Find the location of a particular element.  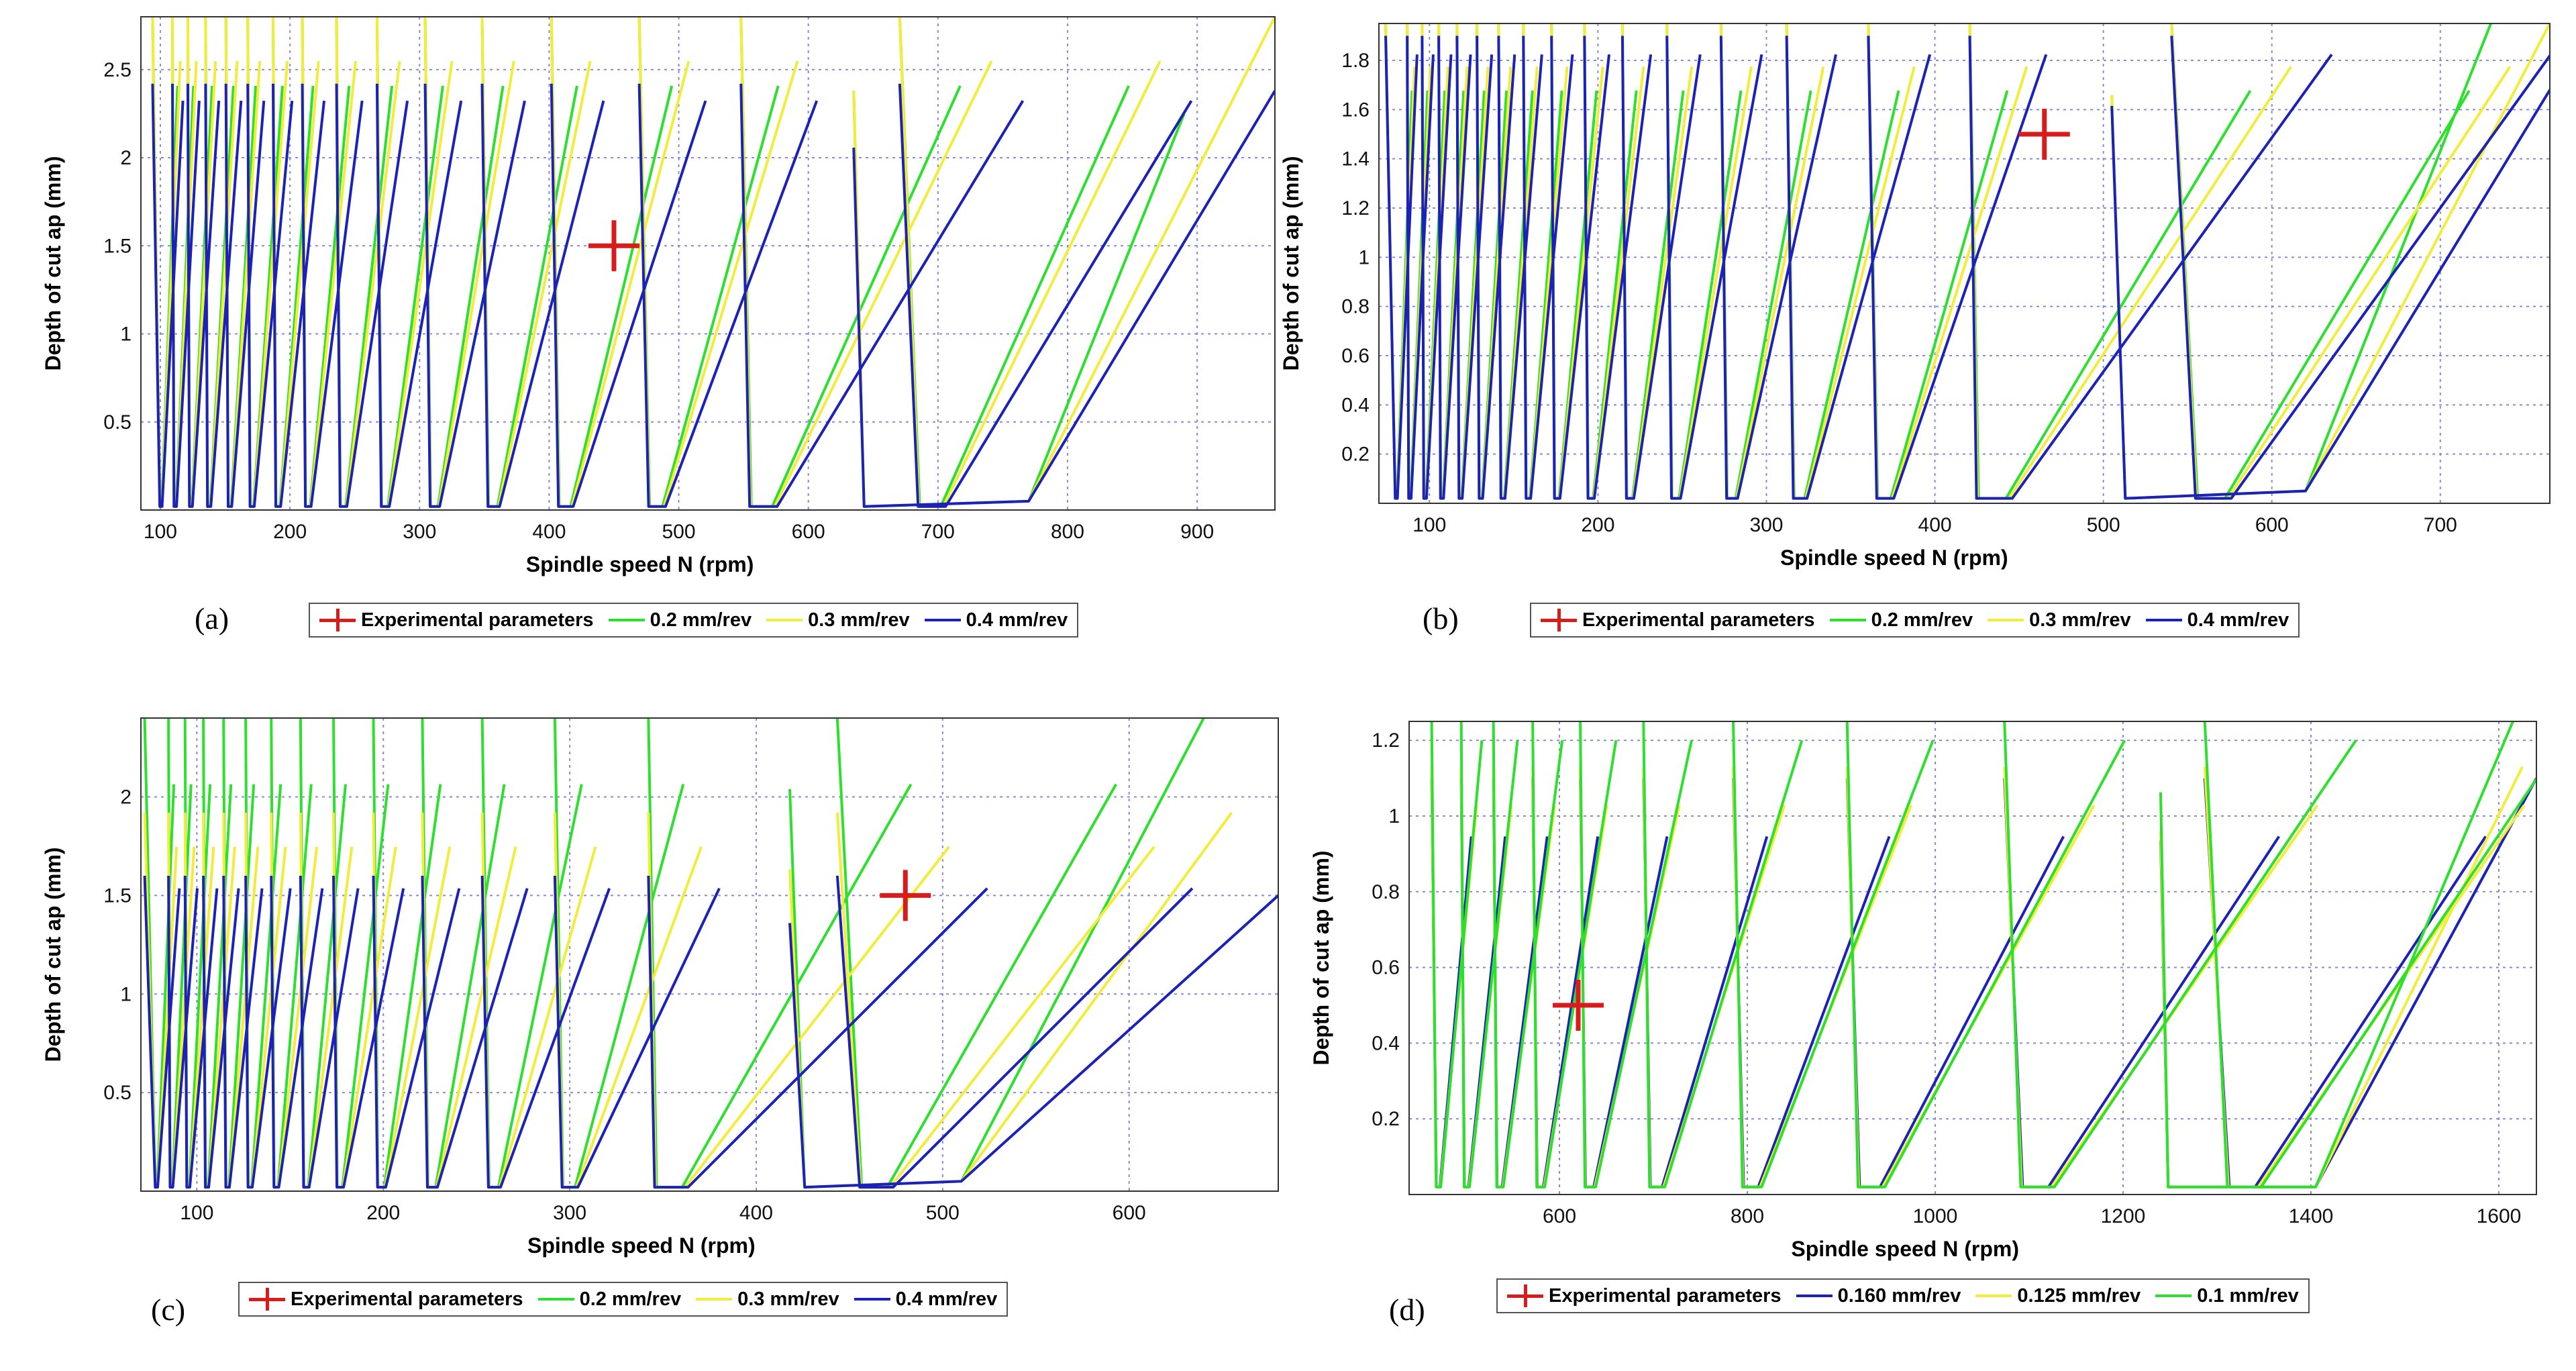

x-tick-label-d: 1600 is located at coordinates (2499, 1216).